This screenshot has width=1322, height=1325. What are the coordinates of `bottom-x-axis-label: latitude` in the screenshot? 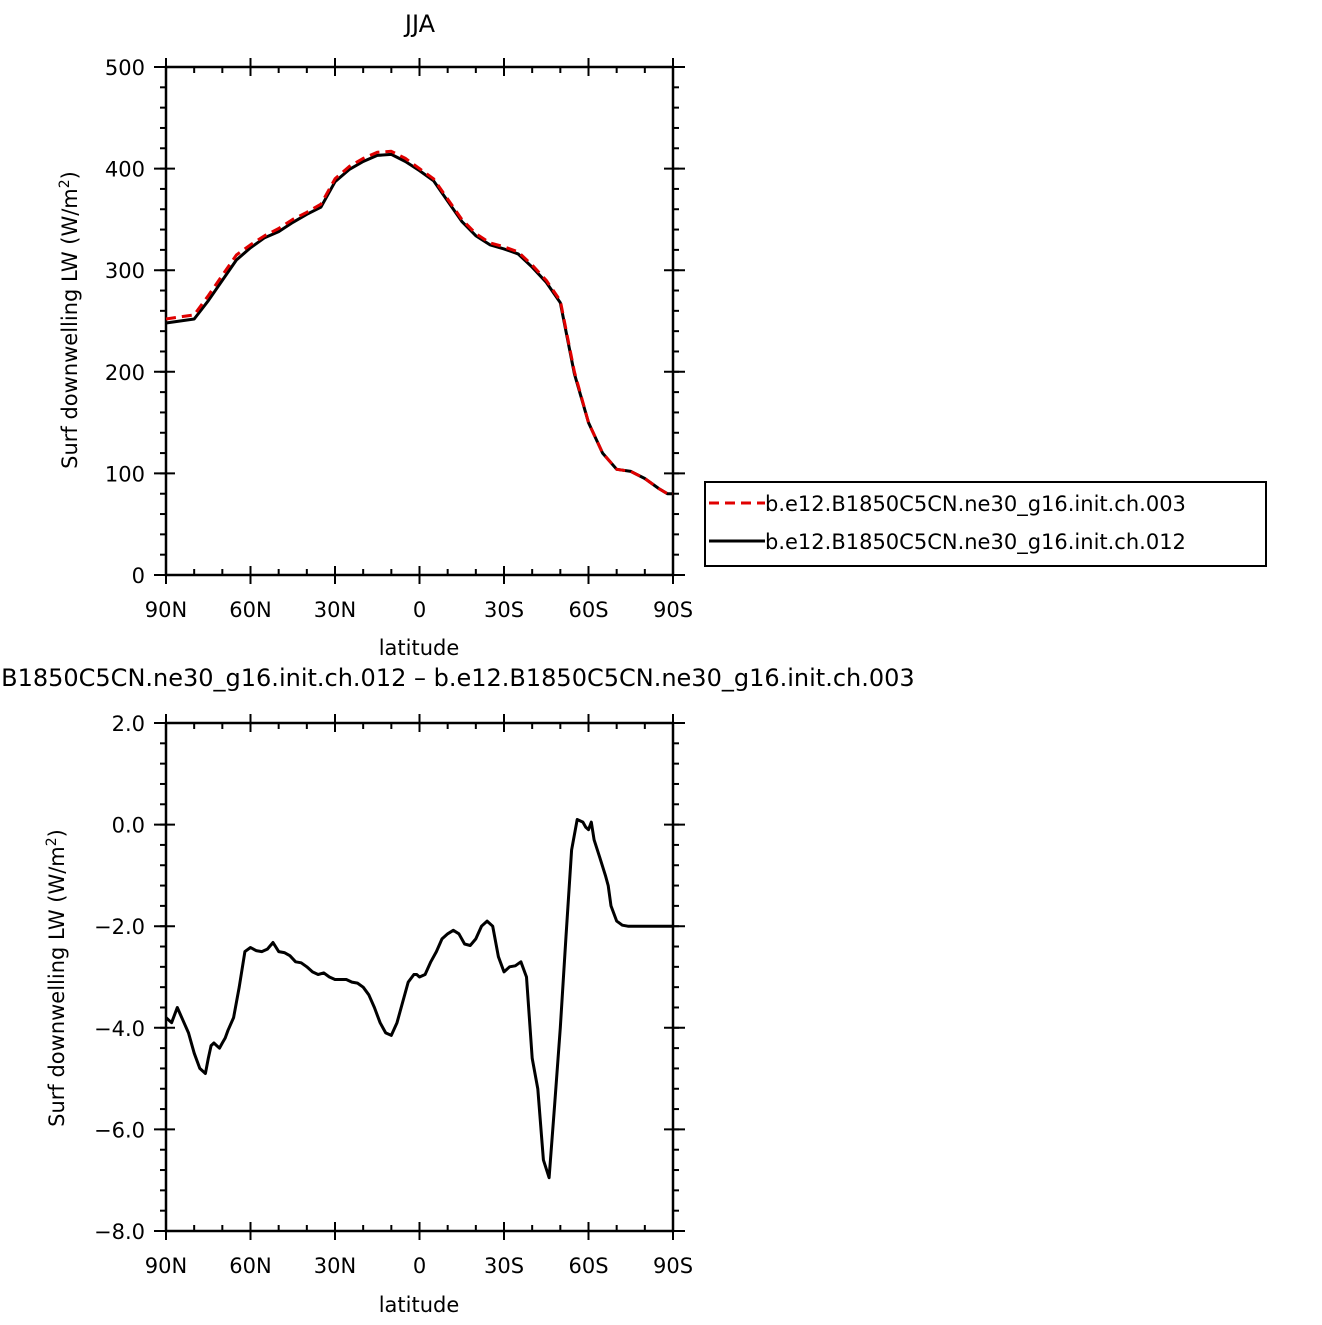 It's located at (419, 1305).